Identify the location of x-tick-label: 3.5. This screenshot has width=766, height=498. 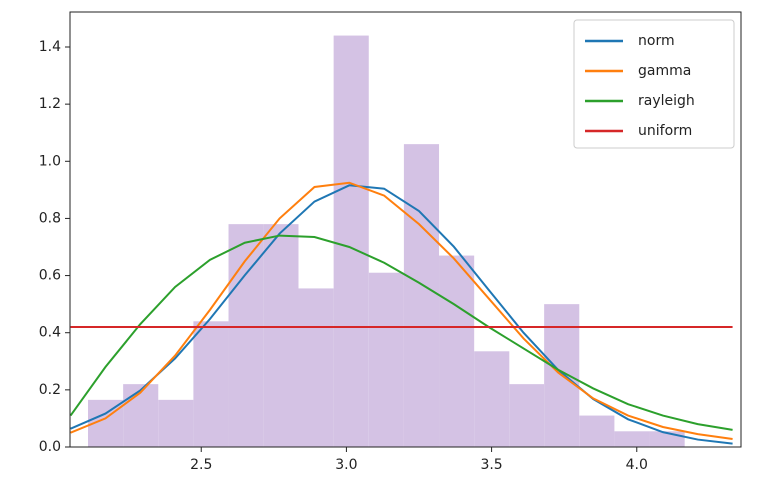
(491, 465).